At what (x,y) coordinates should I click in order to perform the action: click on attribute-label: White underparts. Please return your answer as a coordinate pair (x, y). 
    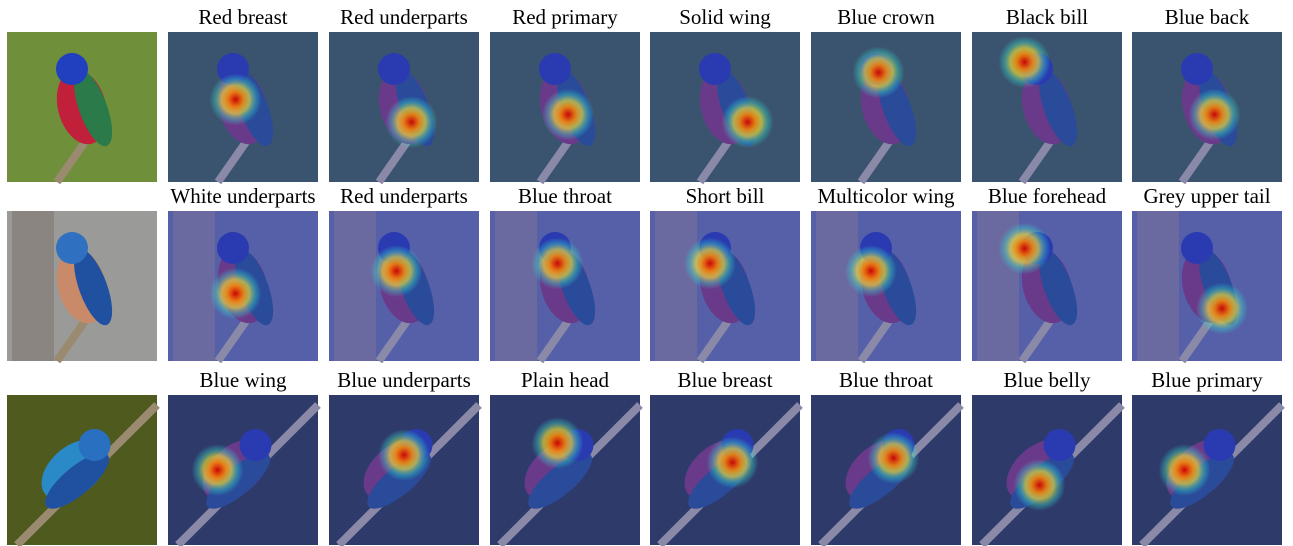
    Looking at the image, I should click on (242, 196).